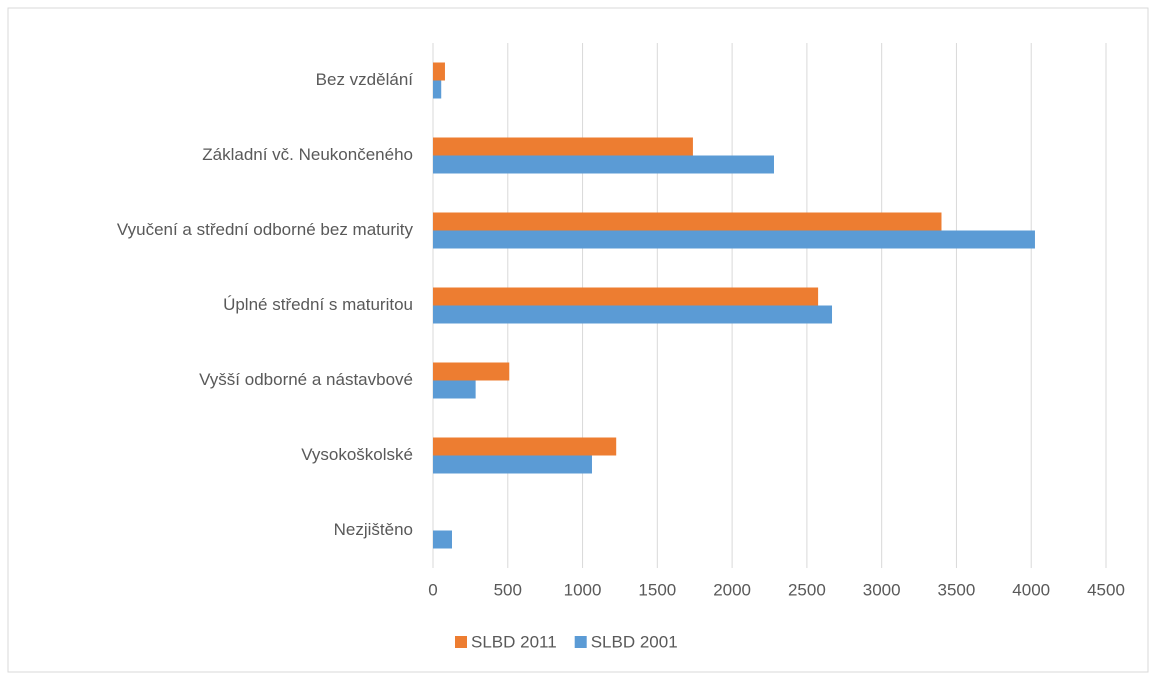 The width and height of the screenshot is (1149, 674). What do you see at coordinates (514, 641) in the screenshot?
I see `legend-label: SLBD 2011` at bounding box center [514, 641].